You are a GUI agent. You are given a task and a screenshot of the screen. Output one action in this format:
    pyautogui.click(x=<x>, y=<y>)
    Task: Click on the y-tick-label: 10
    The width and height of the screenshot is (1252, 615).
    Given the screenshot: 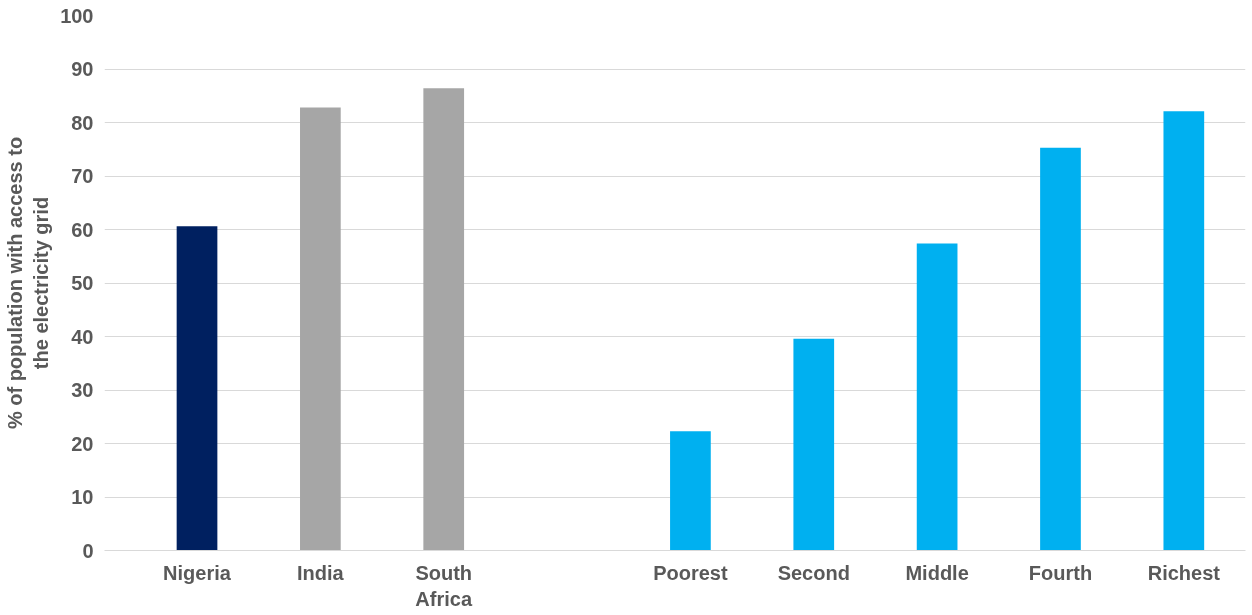 What is the action you would take?
    pyautogui.click(x=82, y=497)
    